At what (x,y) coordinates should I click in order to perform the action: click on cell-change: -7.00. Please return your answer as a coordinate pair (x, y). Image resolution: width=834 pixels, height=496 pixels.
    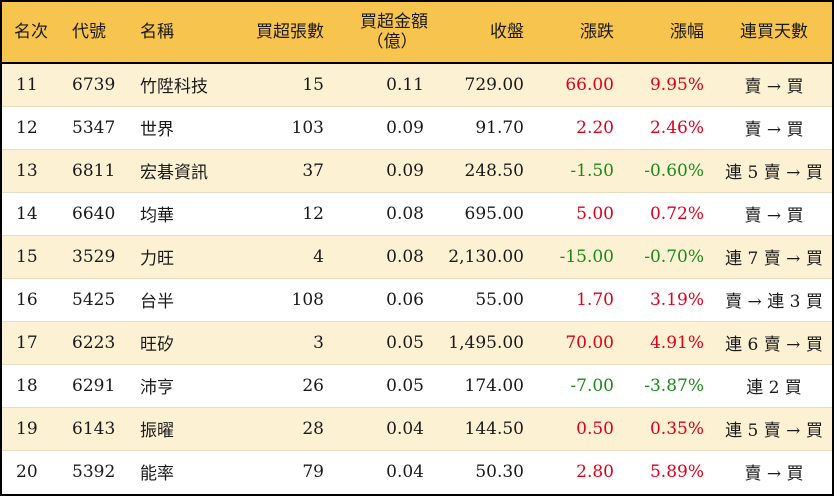
    Looking at the image, I should click on (581, 386).